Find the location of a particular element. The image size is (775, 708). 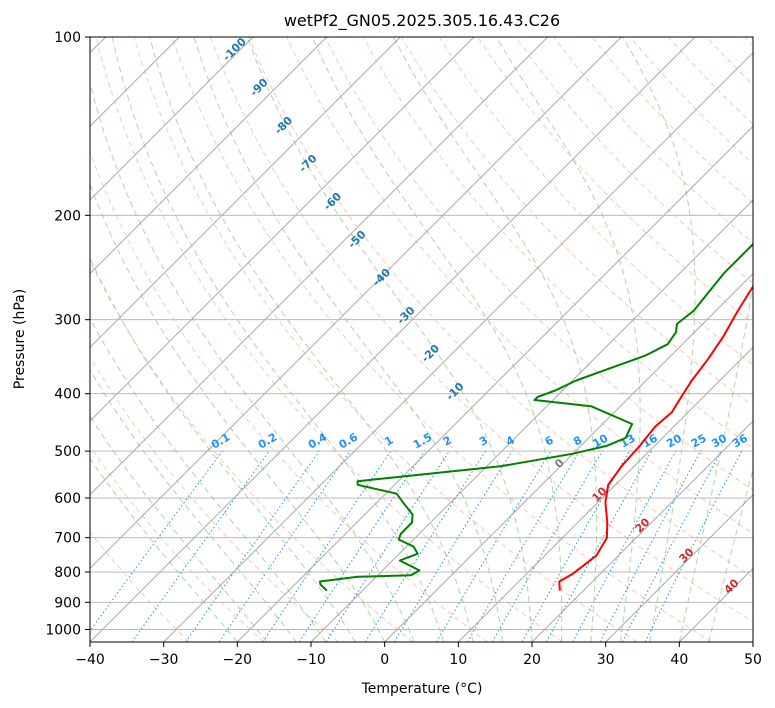

y-tick-label: 900 is located at coordinates (67, 603).